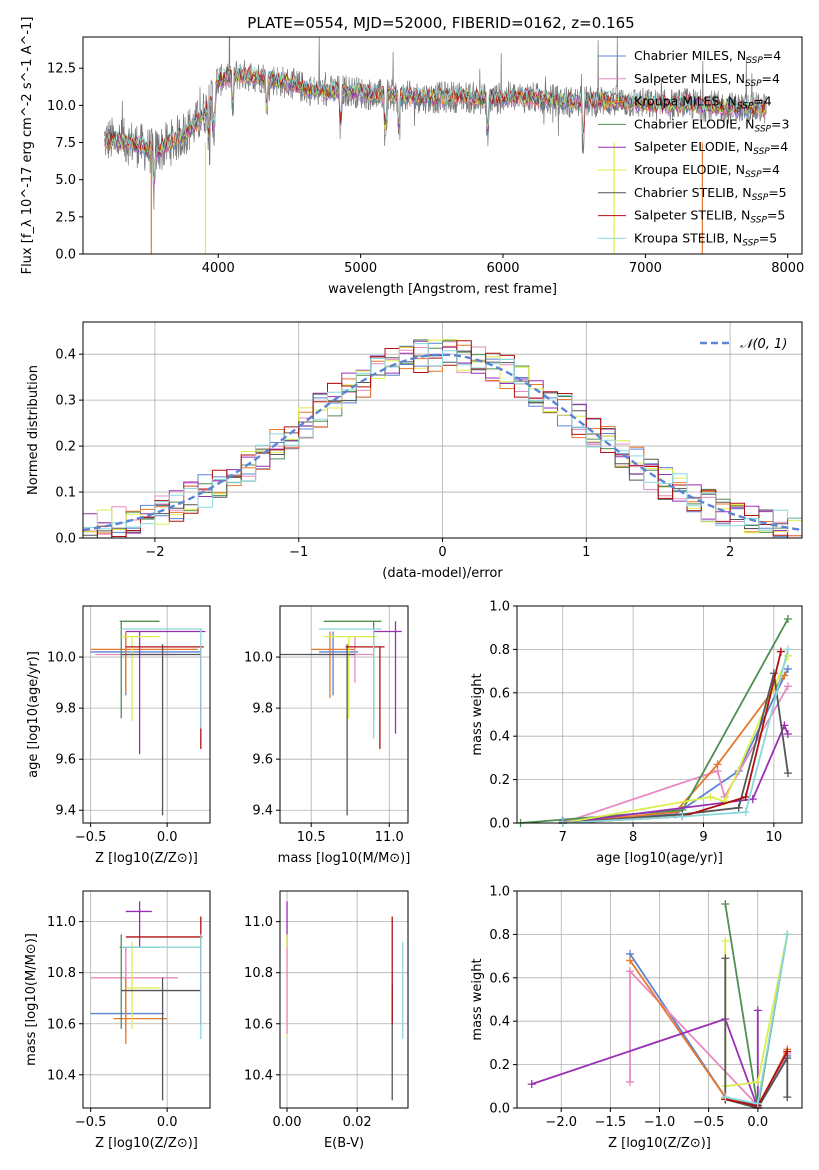 The height and width of the screenshot is (1170, 819). Describe the element at coordinates (611, 1122) in the screenshot. I see `x-tick-label: −1.5` at that location.